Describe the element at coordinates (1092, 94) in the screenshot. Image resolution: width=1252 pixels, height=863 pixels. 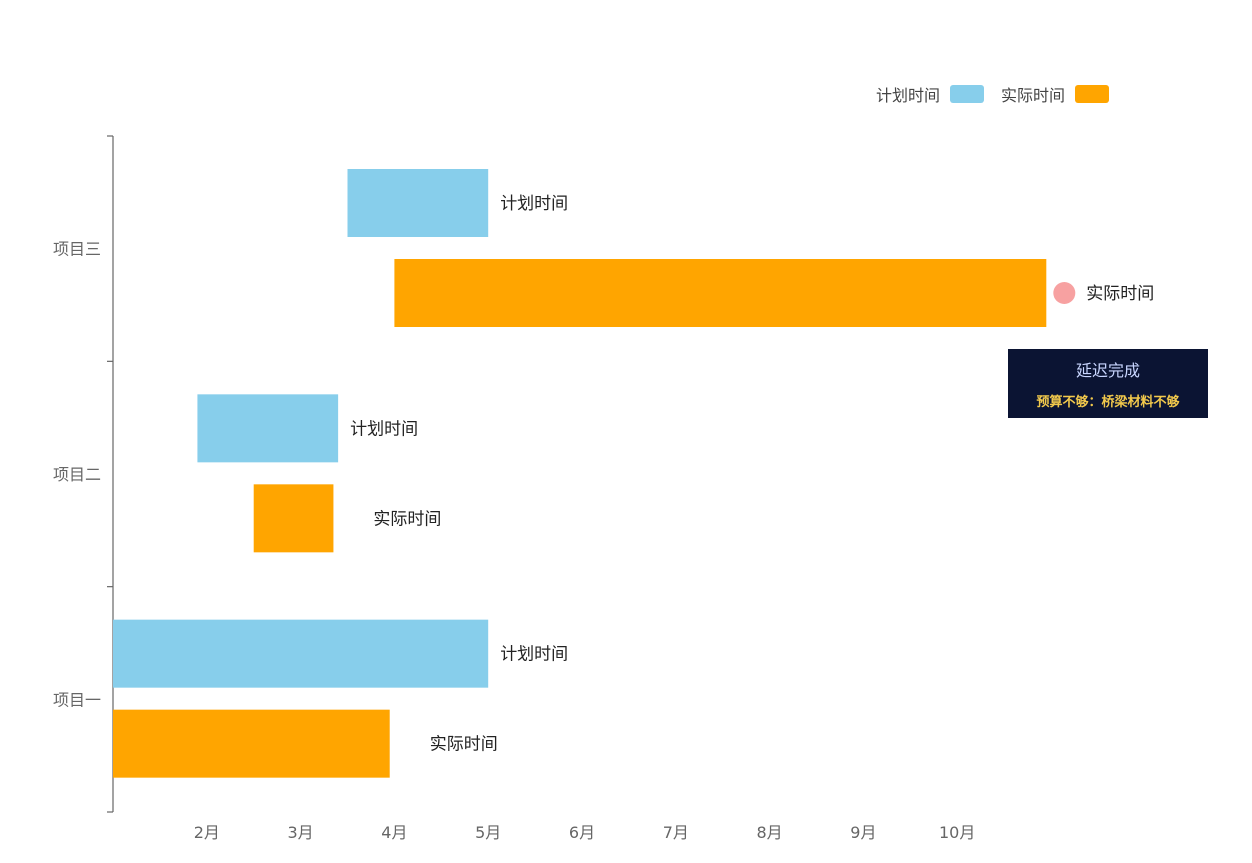
I see `legend-swatch-actual` at that location.